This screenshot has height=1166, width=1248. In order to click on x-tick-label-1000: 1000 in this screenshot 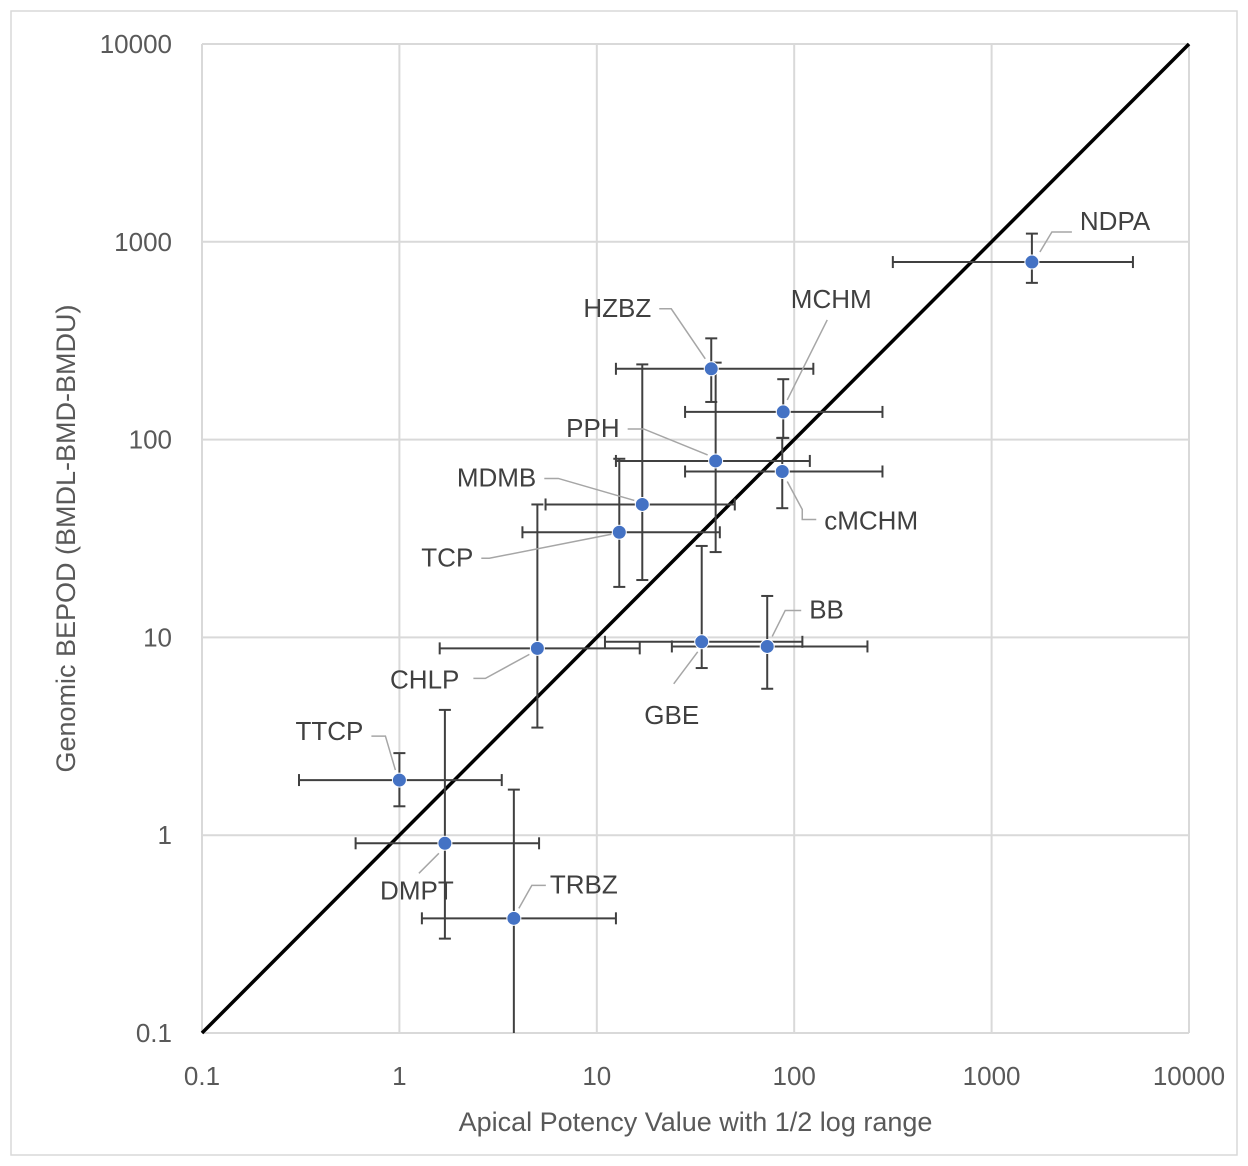, I will do `click(992, 1076)`.